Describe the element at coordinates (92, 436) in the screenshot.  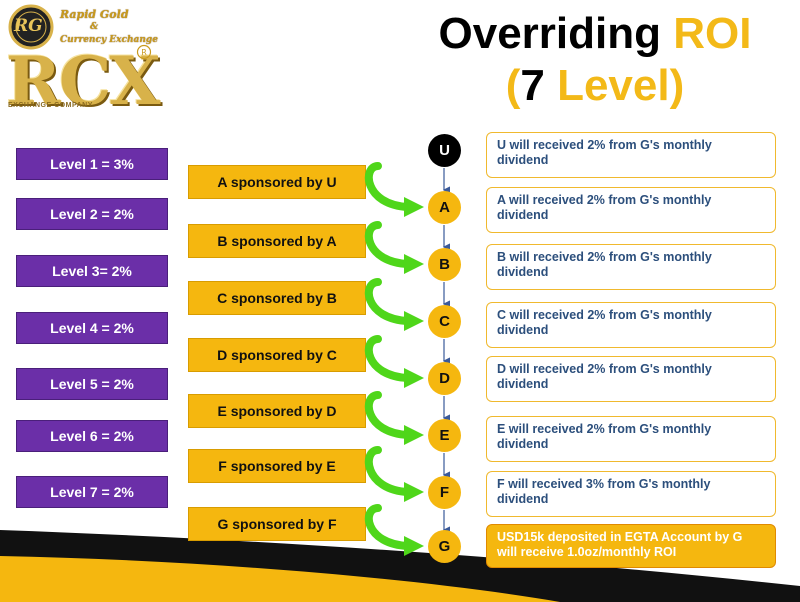
I see `level-box-6: Level 6 = 2%` at that location.